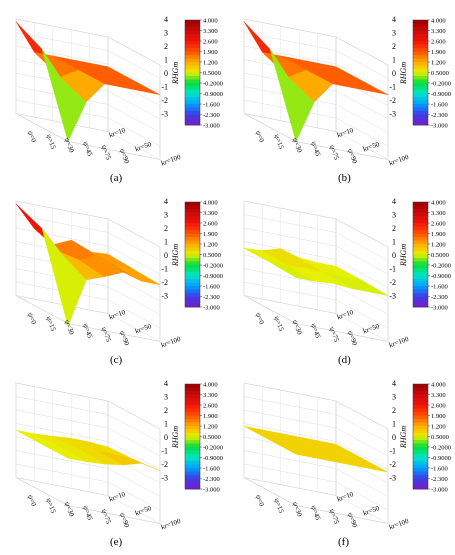  Describe the element at coordinates (438, 213) in the screenshot. I see `colorbar-tick-label: 3.300` at that location.